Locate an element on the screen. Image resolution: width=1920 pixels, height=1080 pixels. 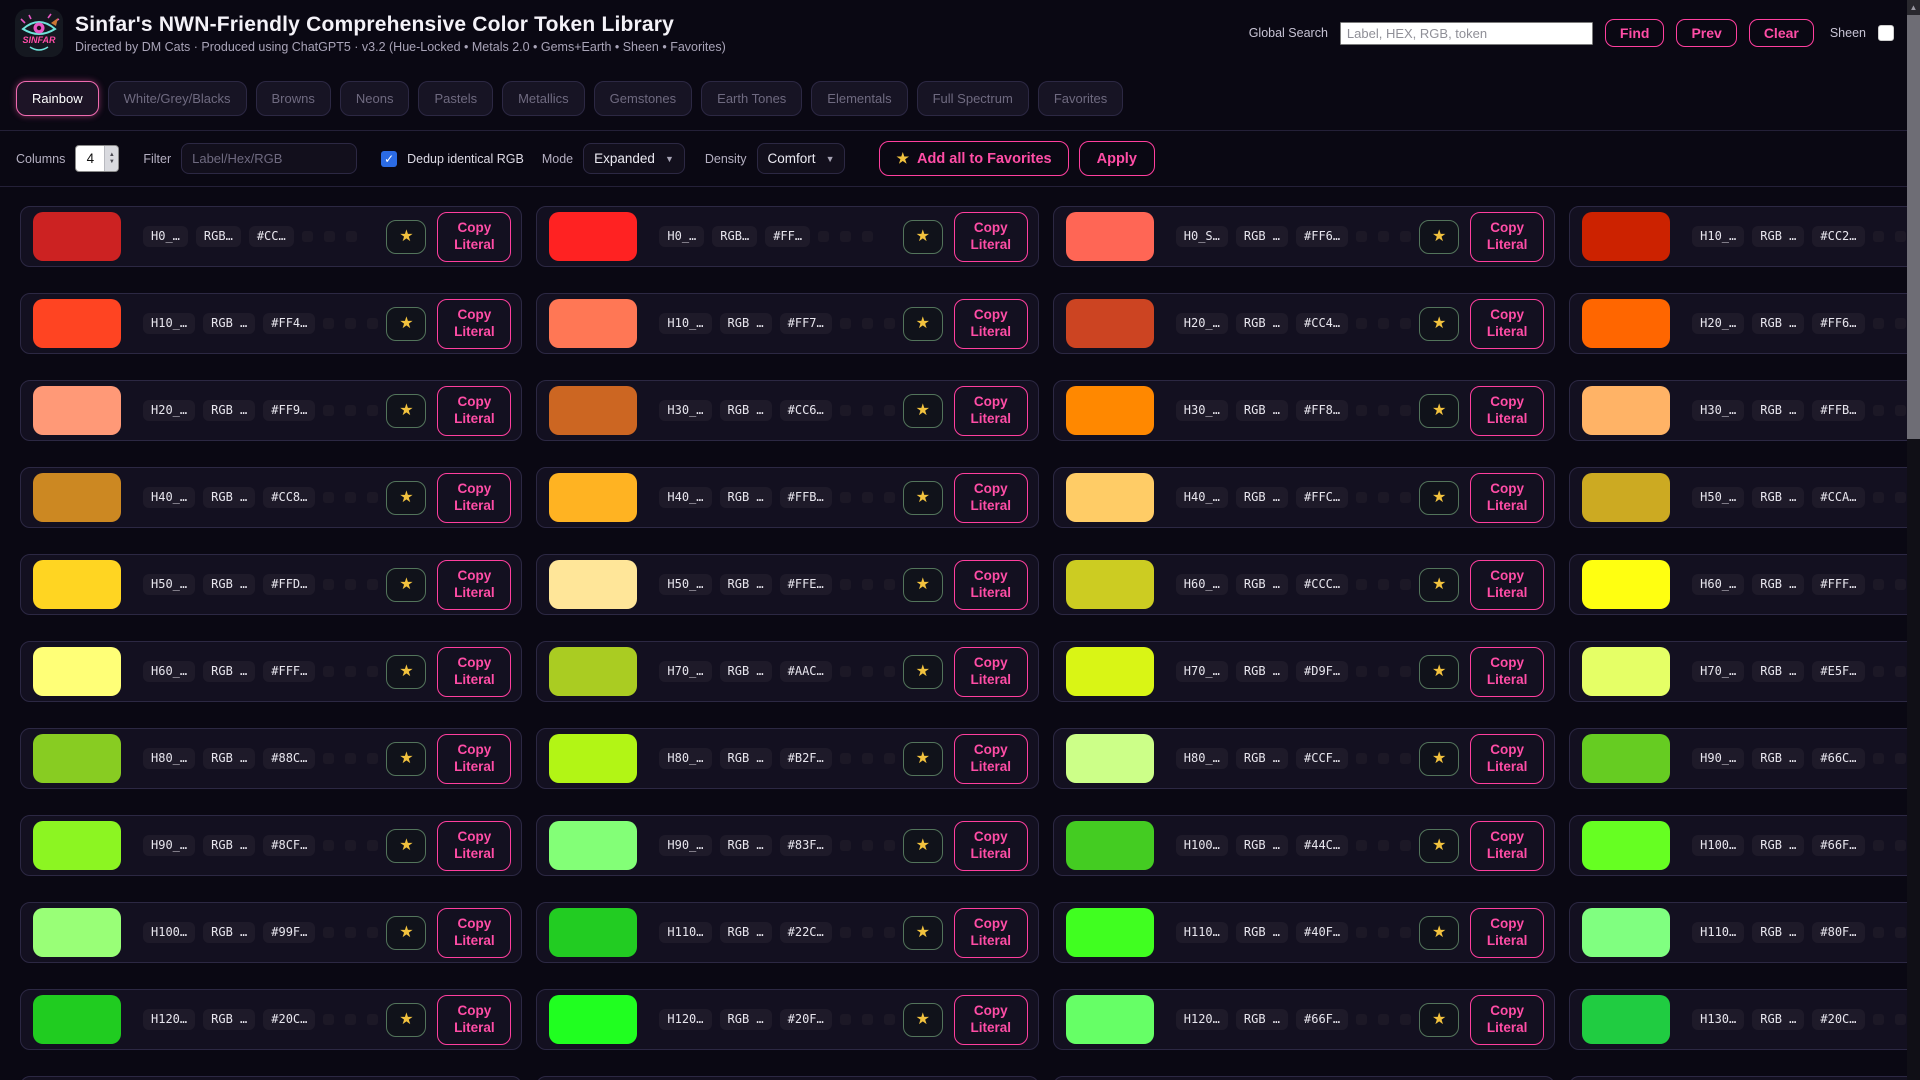
tab-pastels: Pastels is located at coordinates (456, 98).